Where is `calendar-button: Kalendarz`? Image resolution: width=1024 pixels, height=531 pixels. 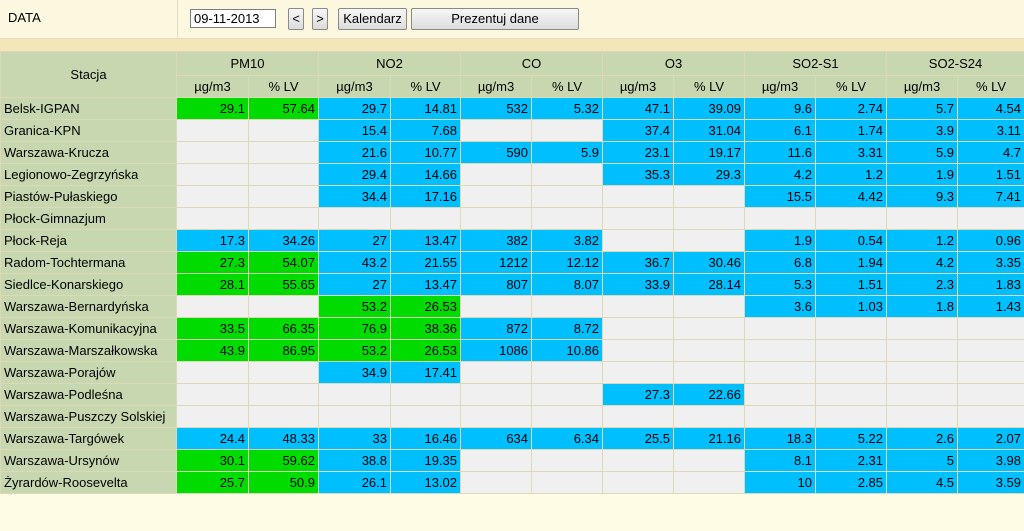 calendar-button: Kalendarz is located at coordinates (372, 19).